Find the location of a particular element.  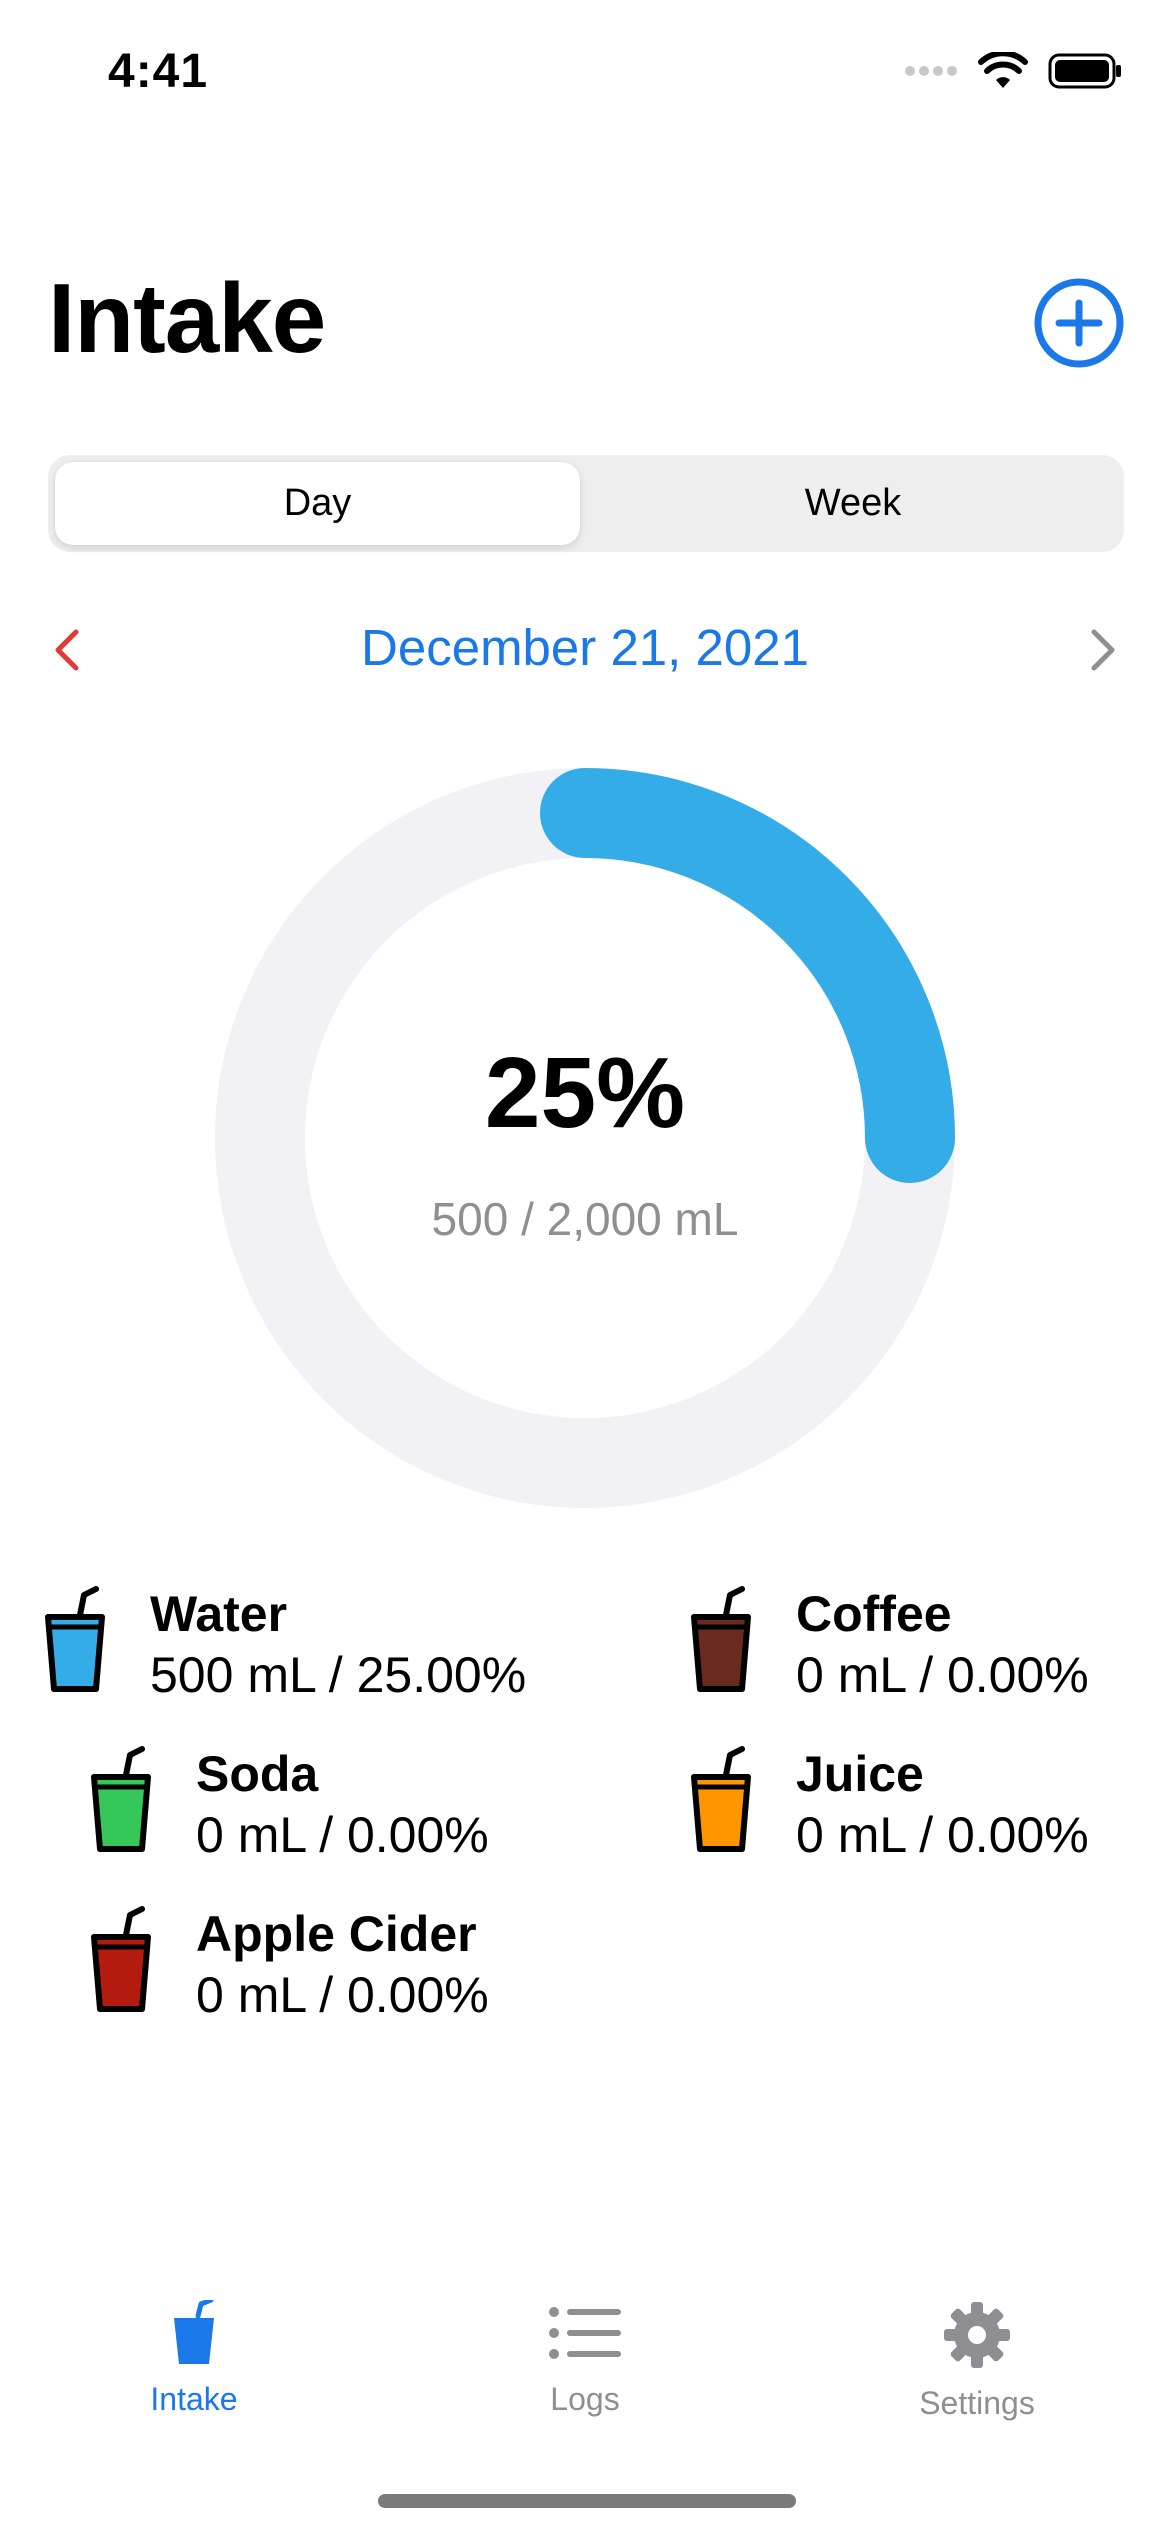

legend-item-coffee: Coffee 0 mL / 0.00% is located at coordinates (889, 1646).